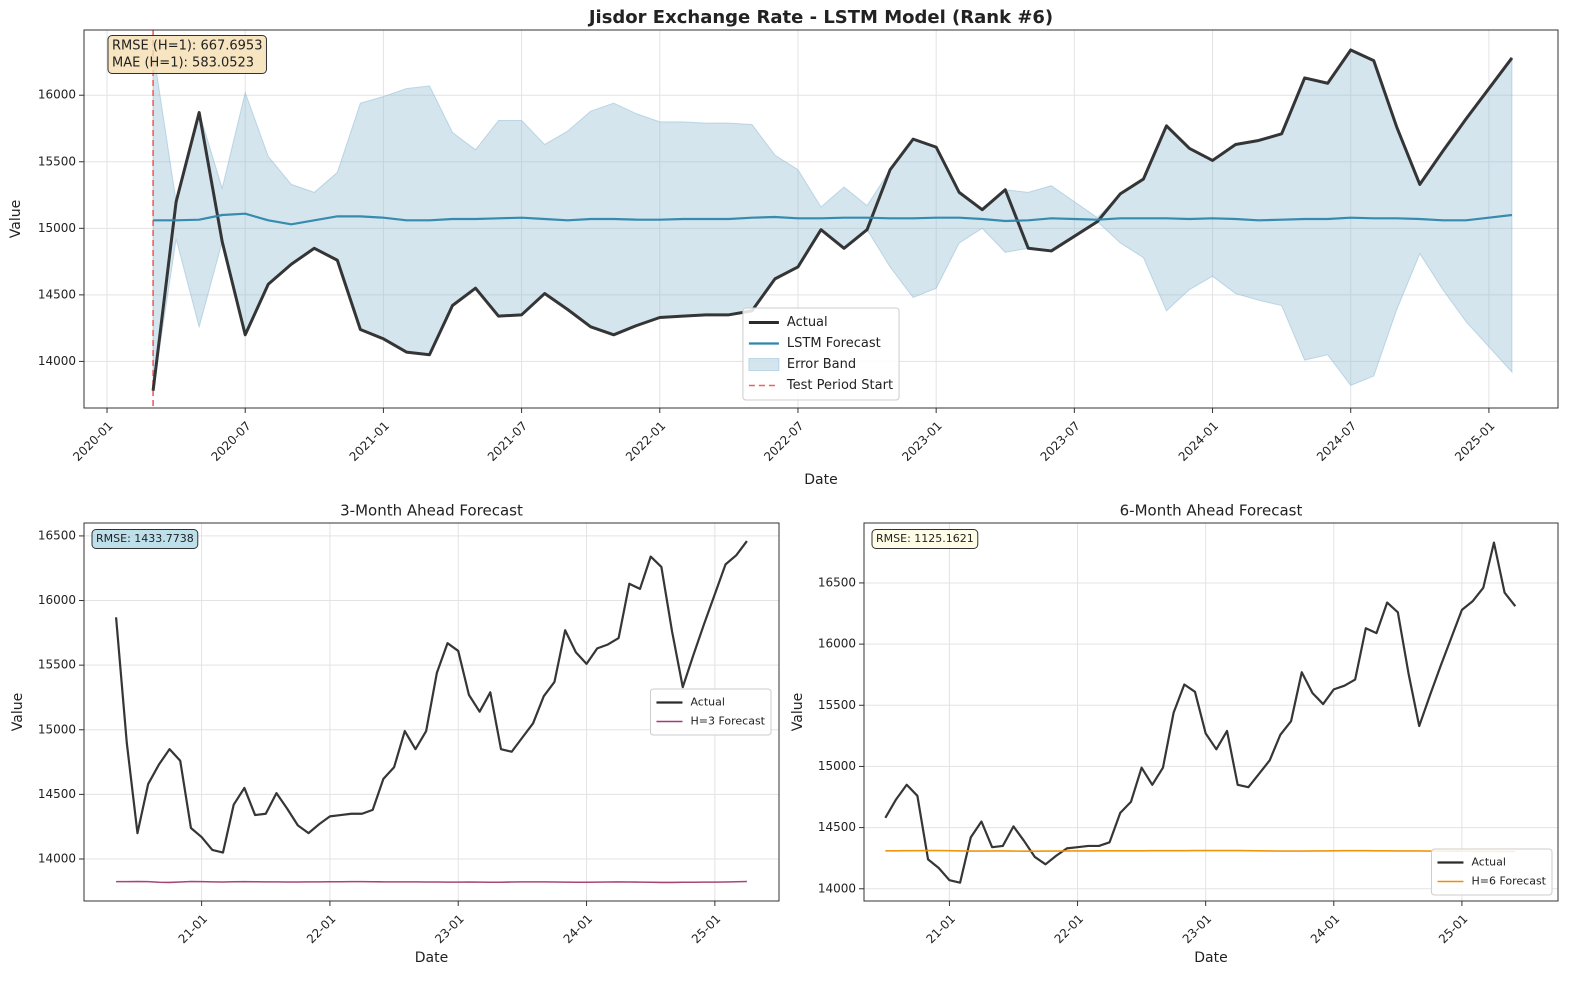 This screenshot has width=1589, height=989. I want to click on x-tick-label: 2021-07, so click(507, 441).